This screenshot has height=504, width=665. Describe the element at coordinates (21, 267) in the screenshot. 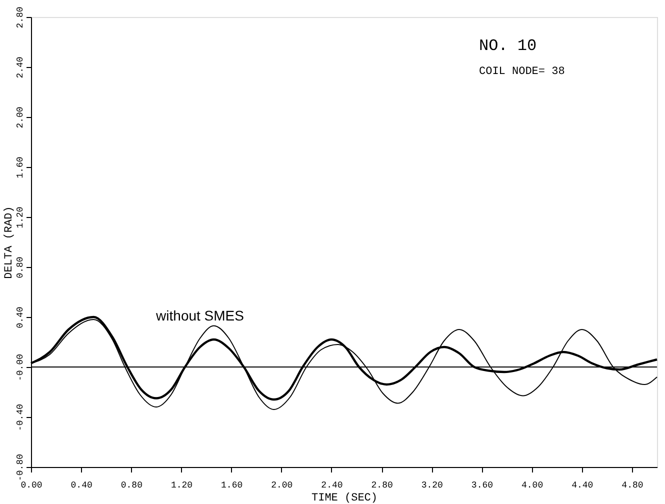

I see `y-tick-label: 0.80` at that location.